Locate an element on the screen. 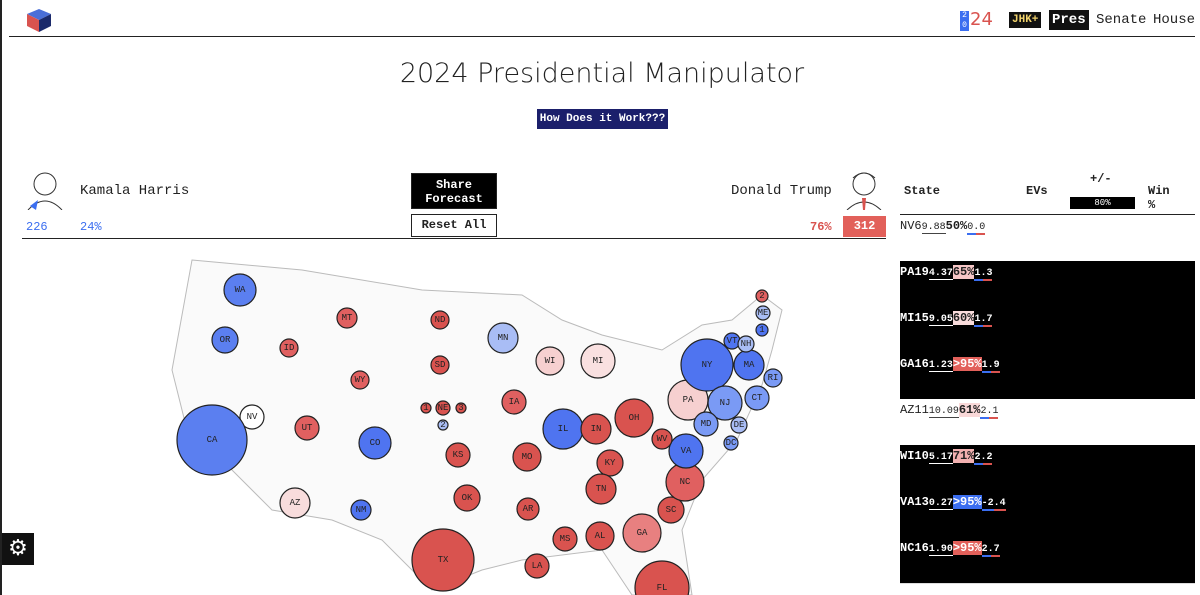 The image size is (1200, 595). state-label: AL is located at coordinates (600, 536).